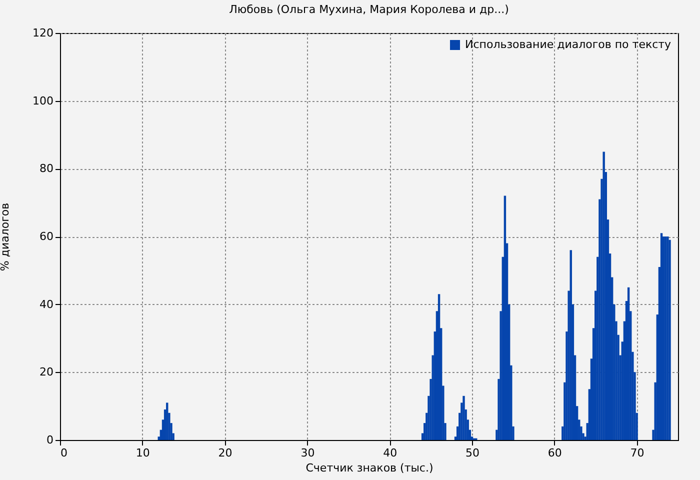 This screenshot has width=700, height=480. Describe the element at coordinates (47, 372) in the screenshot. I see `y-tick-label: 20` at that location.